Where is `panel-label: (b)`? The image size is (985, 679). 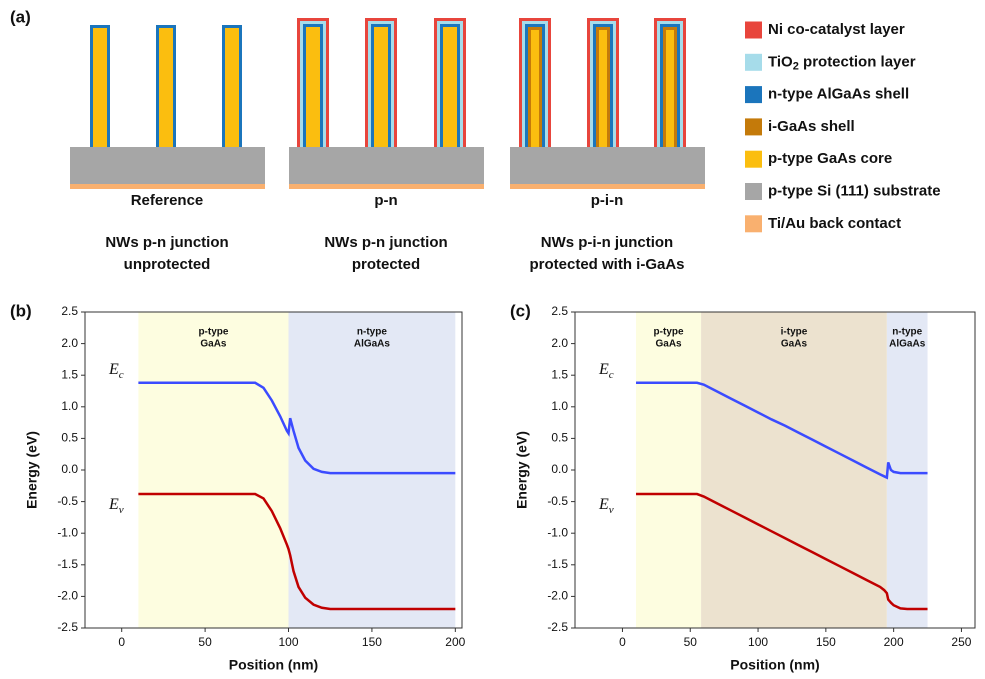 panel-label: (b) is located at coordinates (21, 310).